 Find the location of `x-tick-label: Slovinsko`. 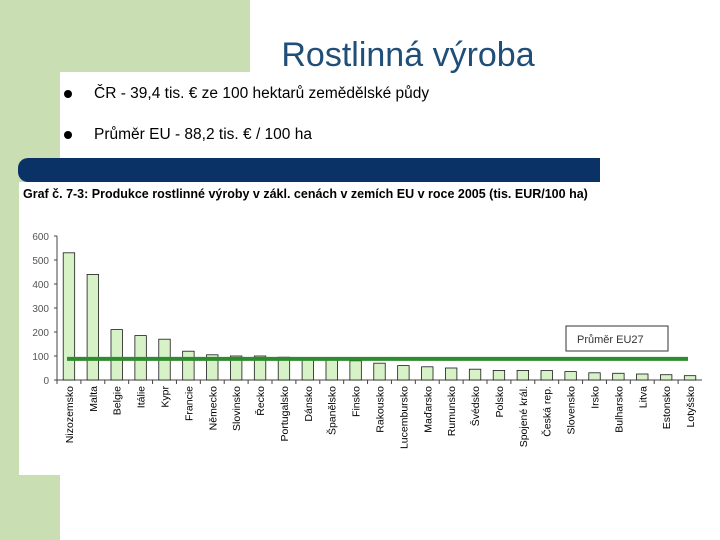

x-tick-label: Slovinsko is located at coordinates (237, 408).